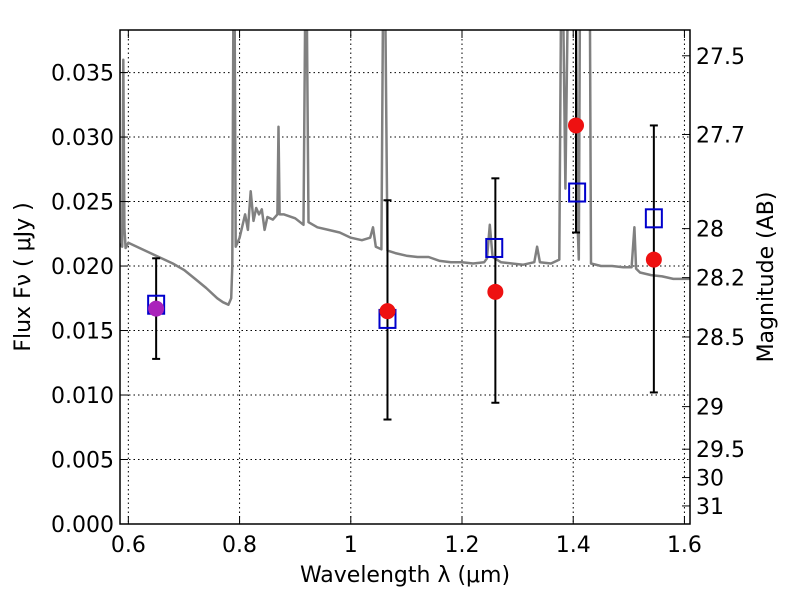  What do you see at coordinates (720, 279) in the screenshot?
I see `magnitude-tick-label: 28.2` at bounding box center [720, 279].